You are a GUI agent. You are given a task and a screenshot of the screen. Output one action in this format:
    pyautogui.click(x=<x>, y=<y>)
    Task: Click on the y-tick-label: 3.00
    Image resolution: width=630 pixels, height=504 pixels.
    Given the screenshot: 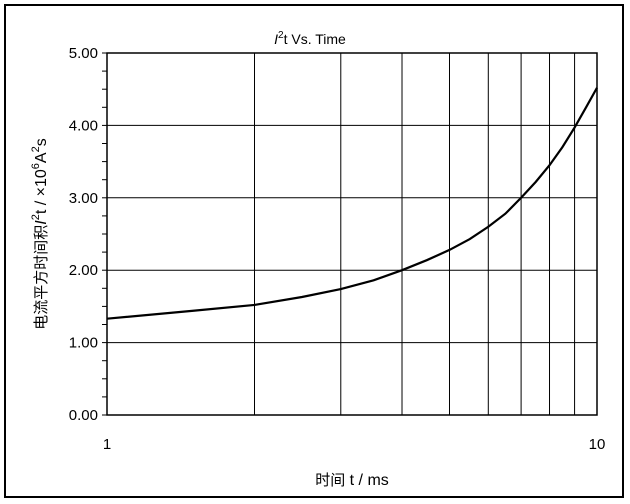 What is the action you would take?
    pyautogui.click(x=83, y=198)
    